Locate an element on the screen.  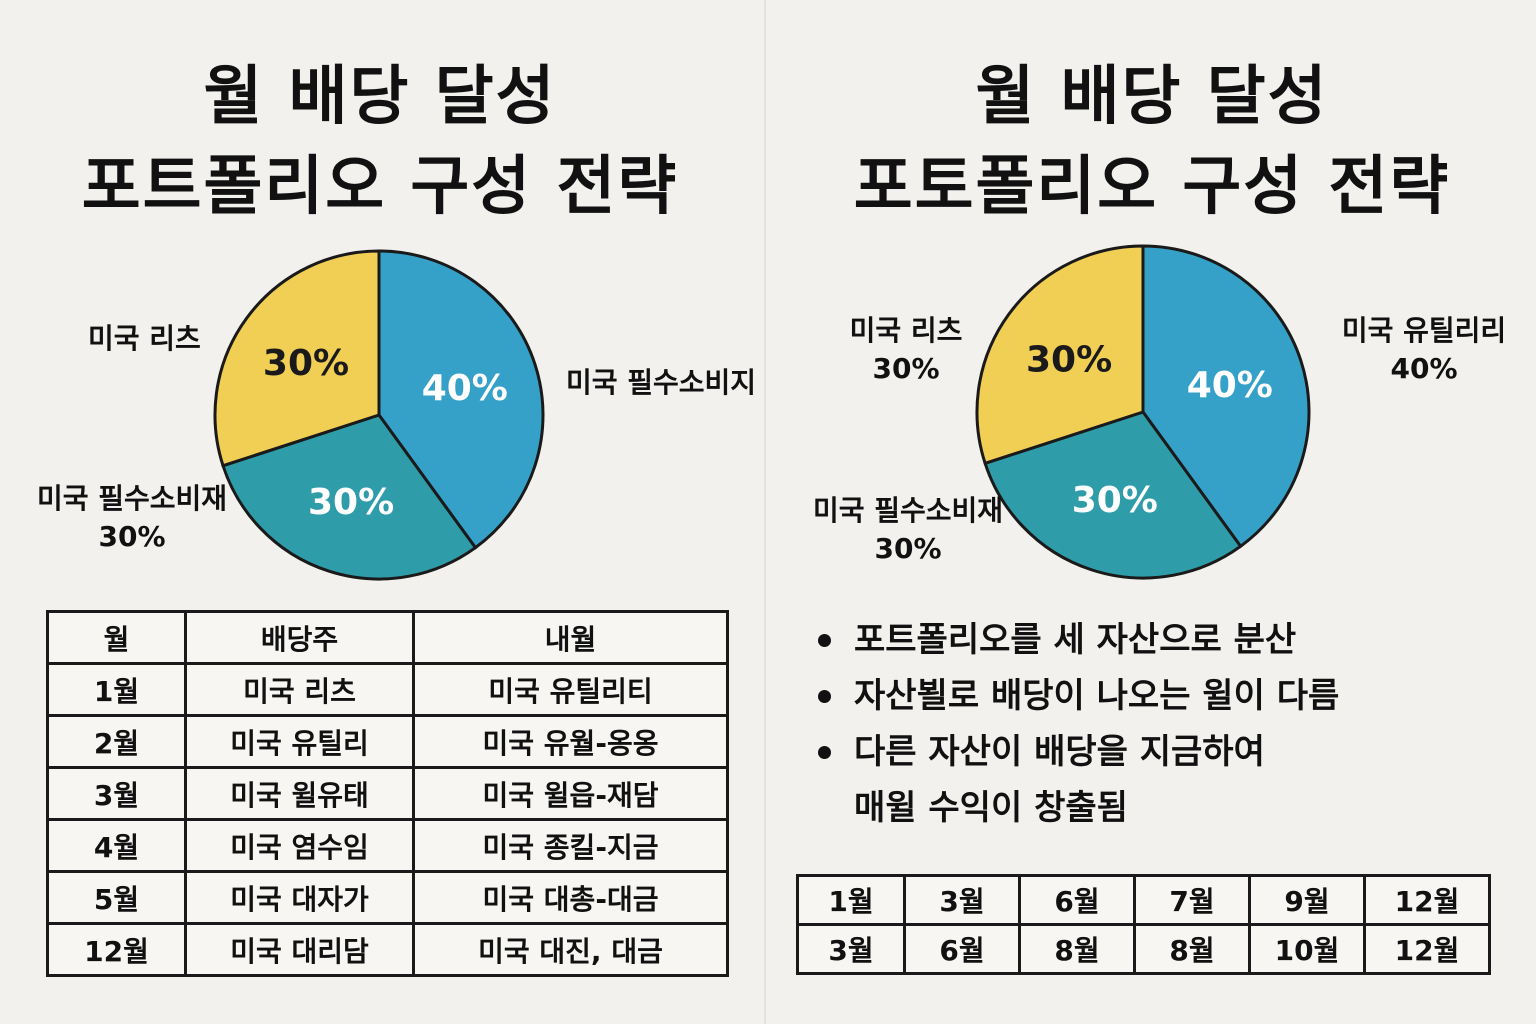
left-pie-percent-label: 40% is located at coordinates (465, 388).